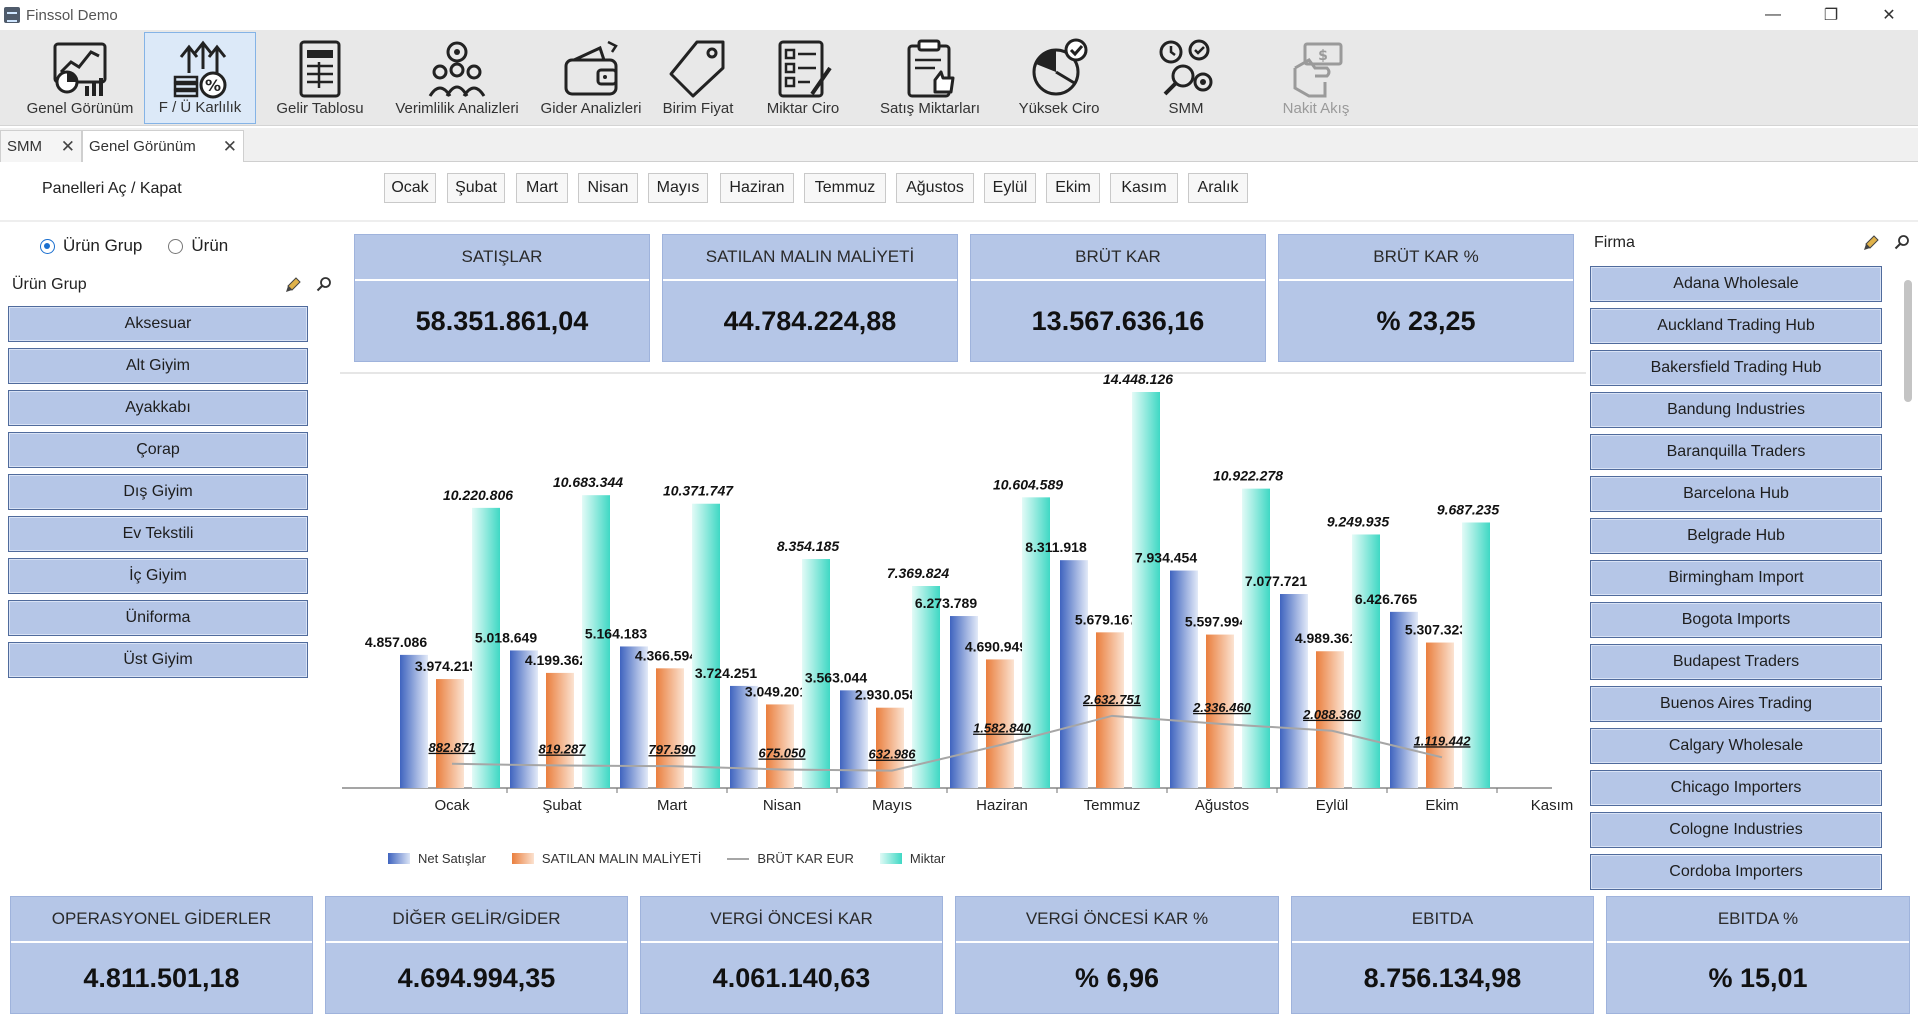 This screenshot has width=1918, height=1015. What do you see at coordinates (158, 324) in the screenshot?
I see `filter-item: Aksesuar` at bounding box center [158, 324].